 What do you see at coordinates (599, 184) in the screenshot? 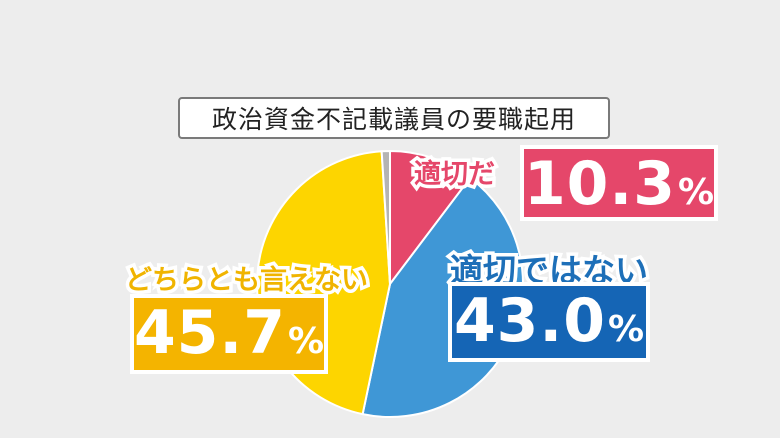
I see `value-appropriate: 10.3` at bounding box center [599, 184].